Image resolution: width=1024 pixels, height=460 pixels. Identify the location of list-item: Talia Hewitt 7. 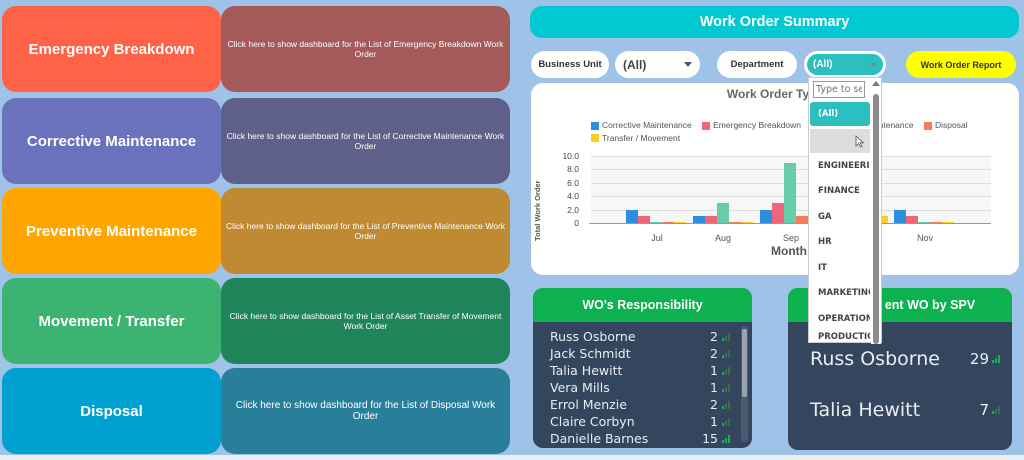
(905, 410).